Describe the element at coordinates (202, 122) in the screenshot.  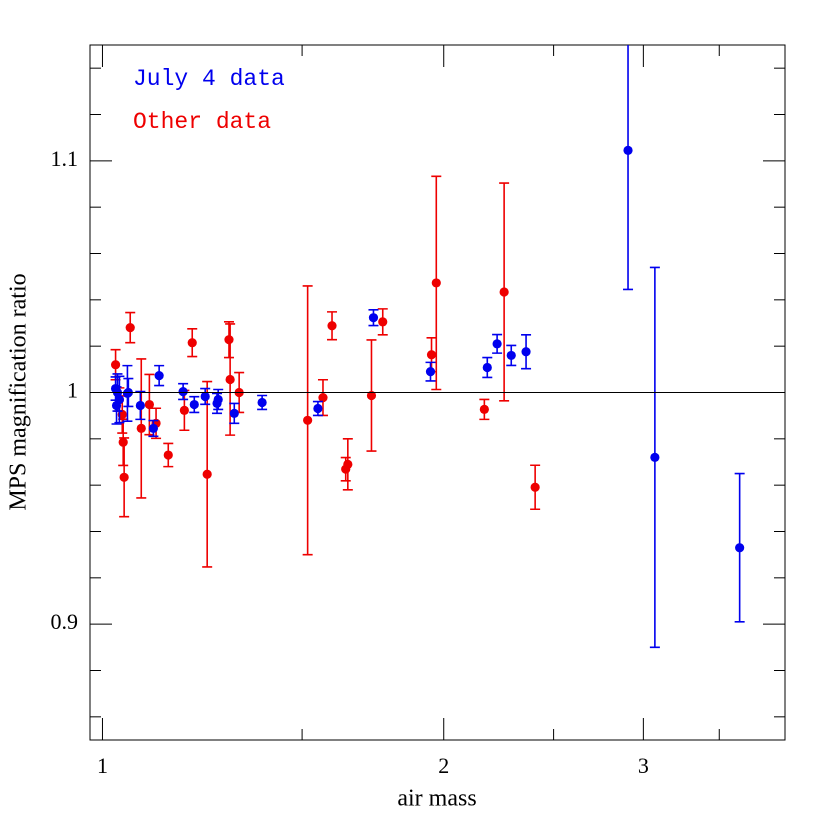
I see `legend-entry: Other data` at that location.